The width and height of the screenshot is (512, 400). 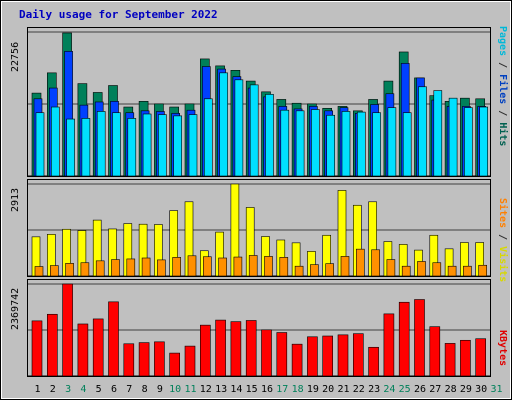 I want to click on day-label-18: 18, so click(x=297, y=389).